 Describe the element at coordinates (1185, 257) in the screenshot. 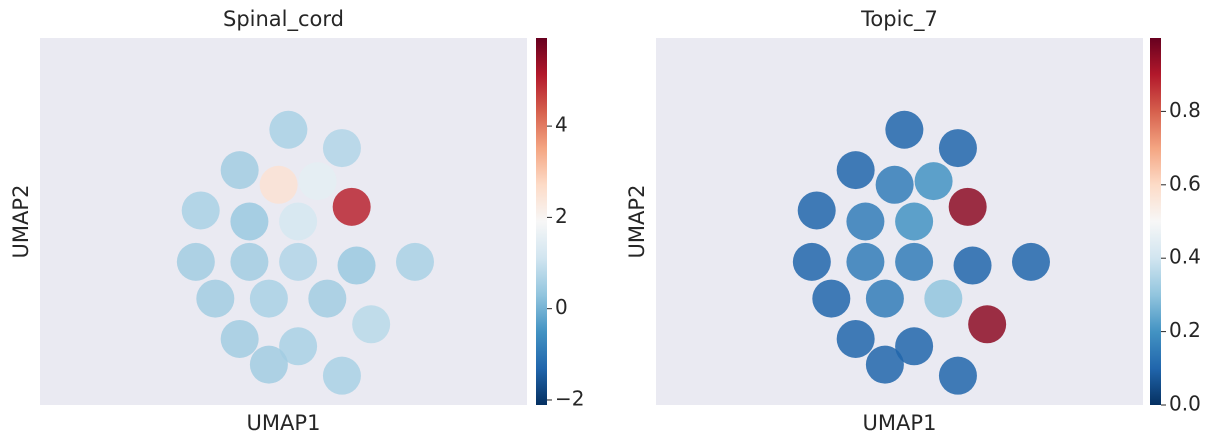

I see `colorbar-tick-label: 0.4` at that location.